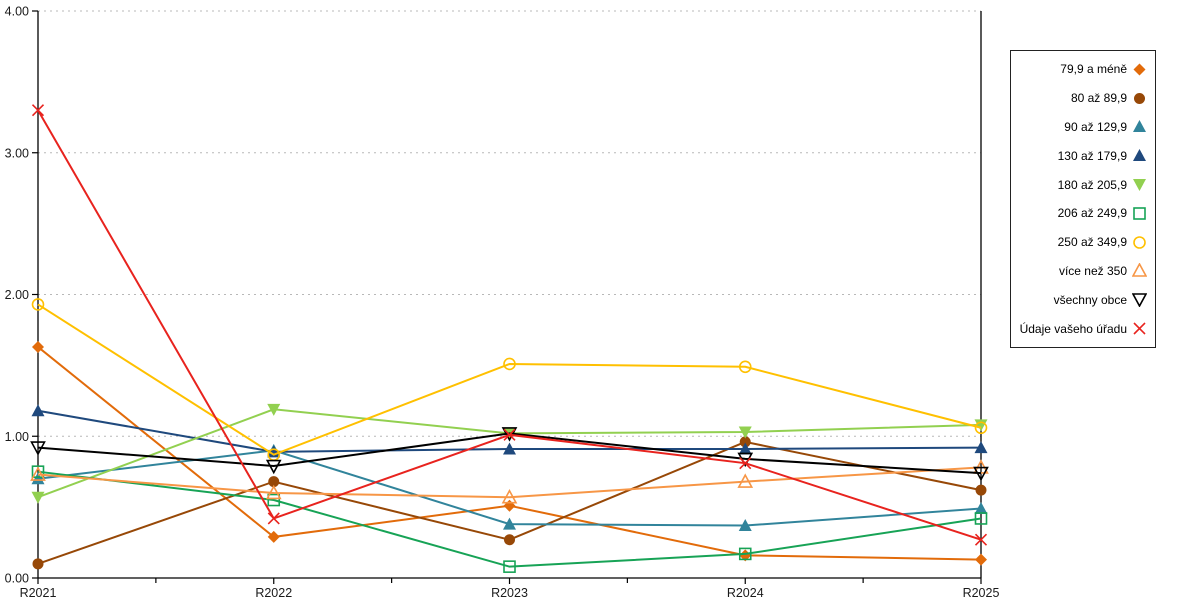  What do you see at coordinates (17, 295) in the screenshot?
I see `y-tick-label: 2.00` at bounding box center [17, 295].